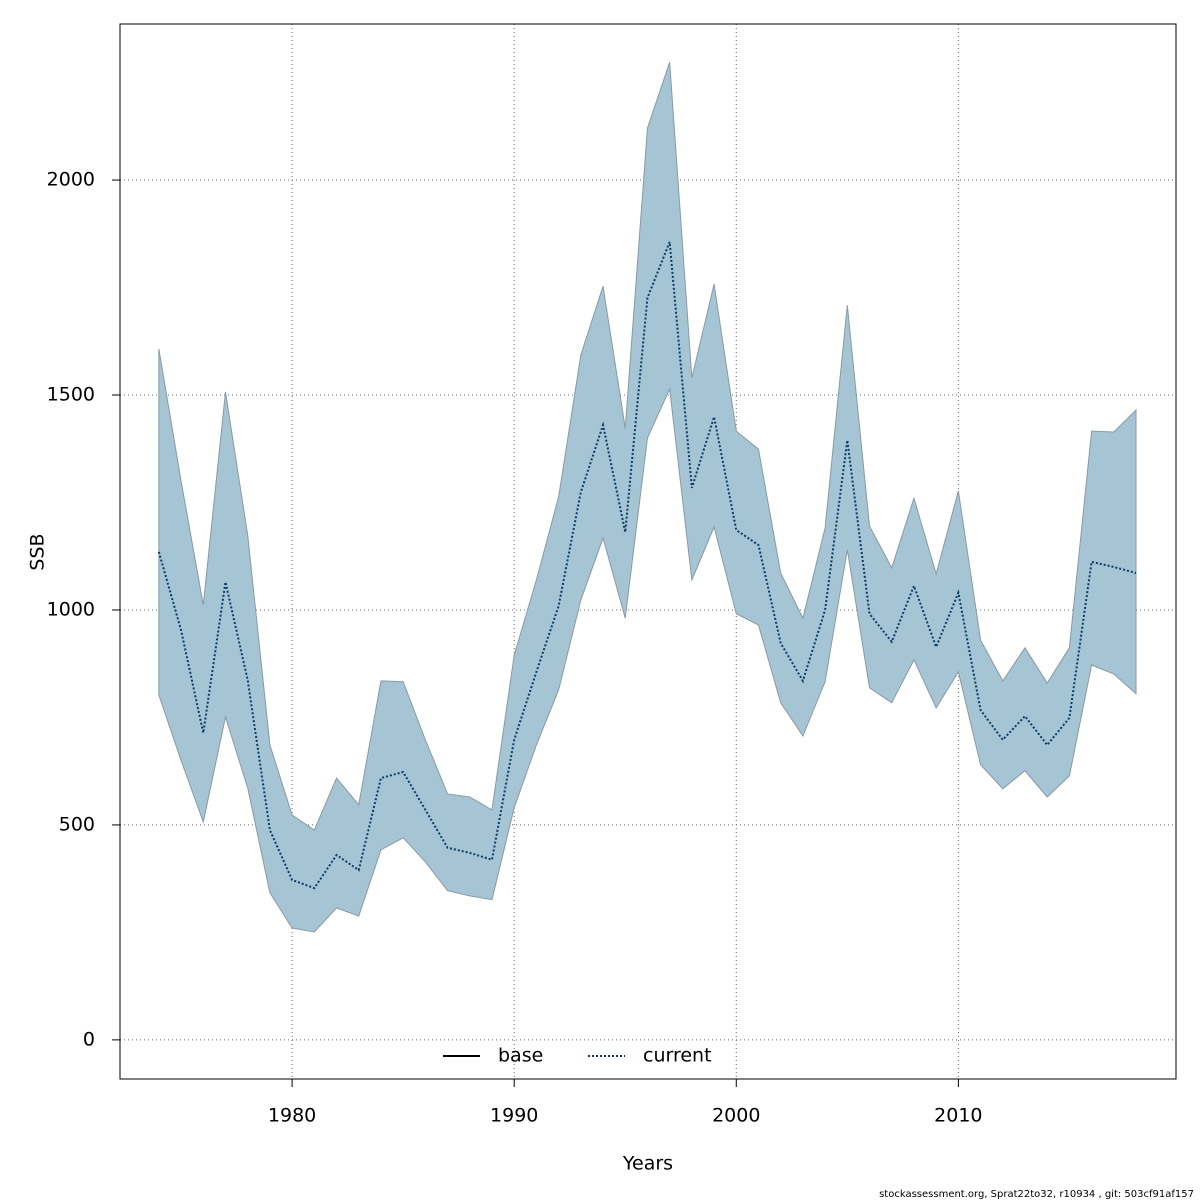 Image resolution: width=1200 pixels, height=1200 pixels. What do you see at coordinates (71, 180) in the screenshot?
I see `y-tick-label: 2000` at bounding box center [71, 180].